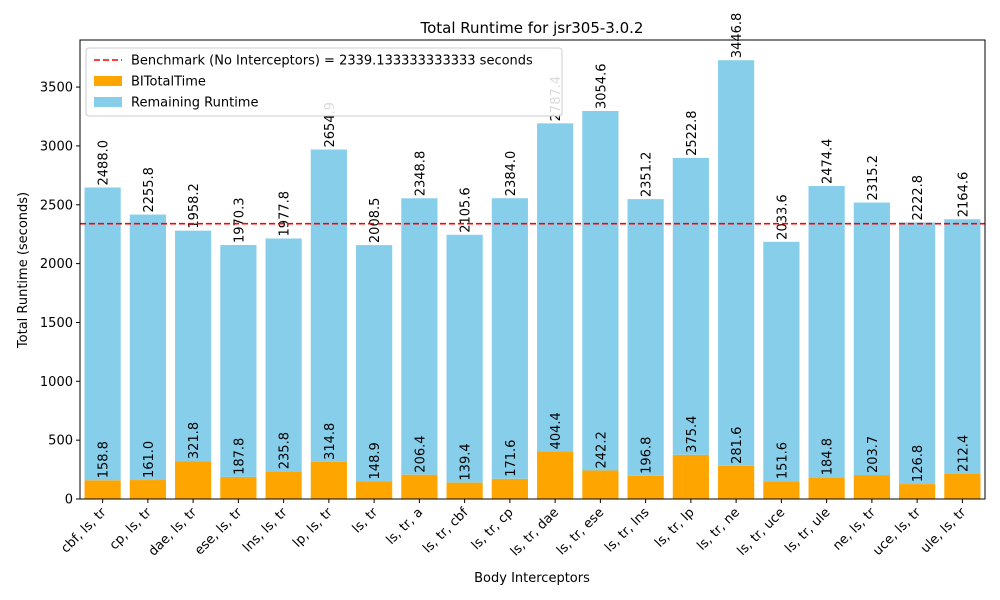 Image resolution: width=1000 pixels, height=600 pixels. Describe the element at coordinates (445, 530) in the screenshot. I see `x-tick-label: ls, tr, cbf` at that location.